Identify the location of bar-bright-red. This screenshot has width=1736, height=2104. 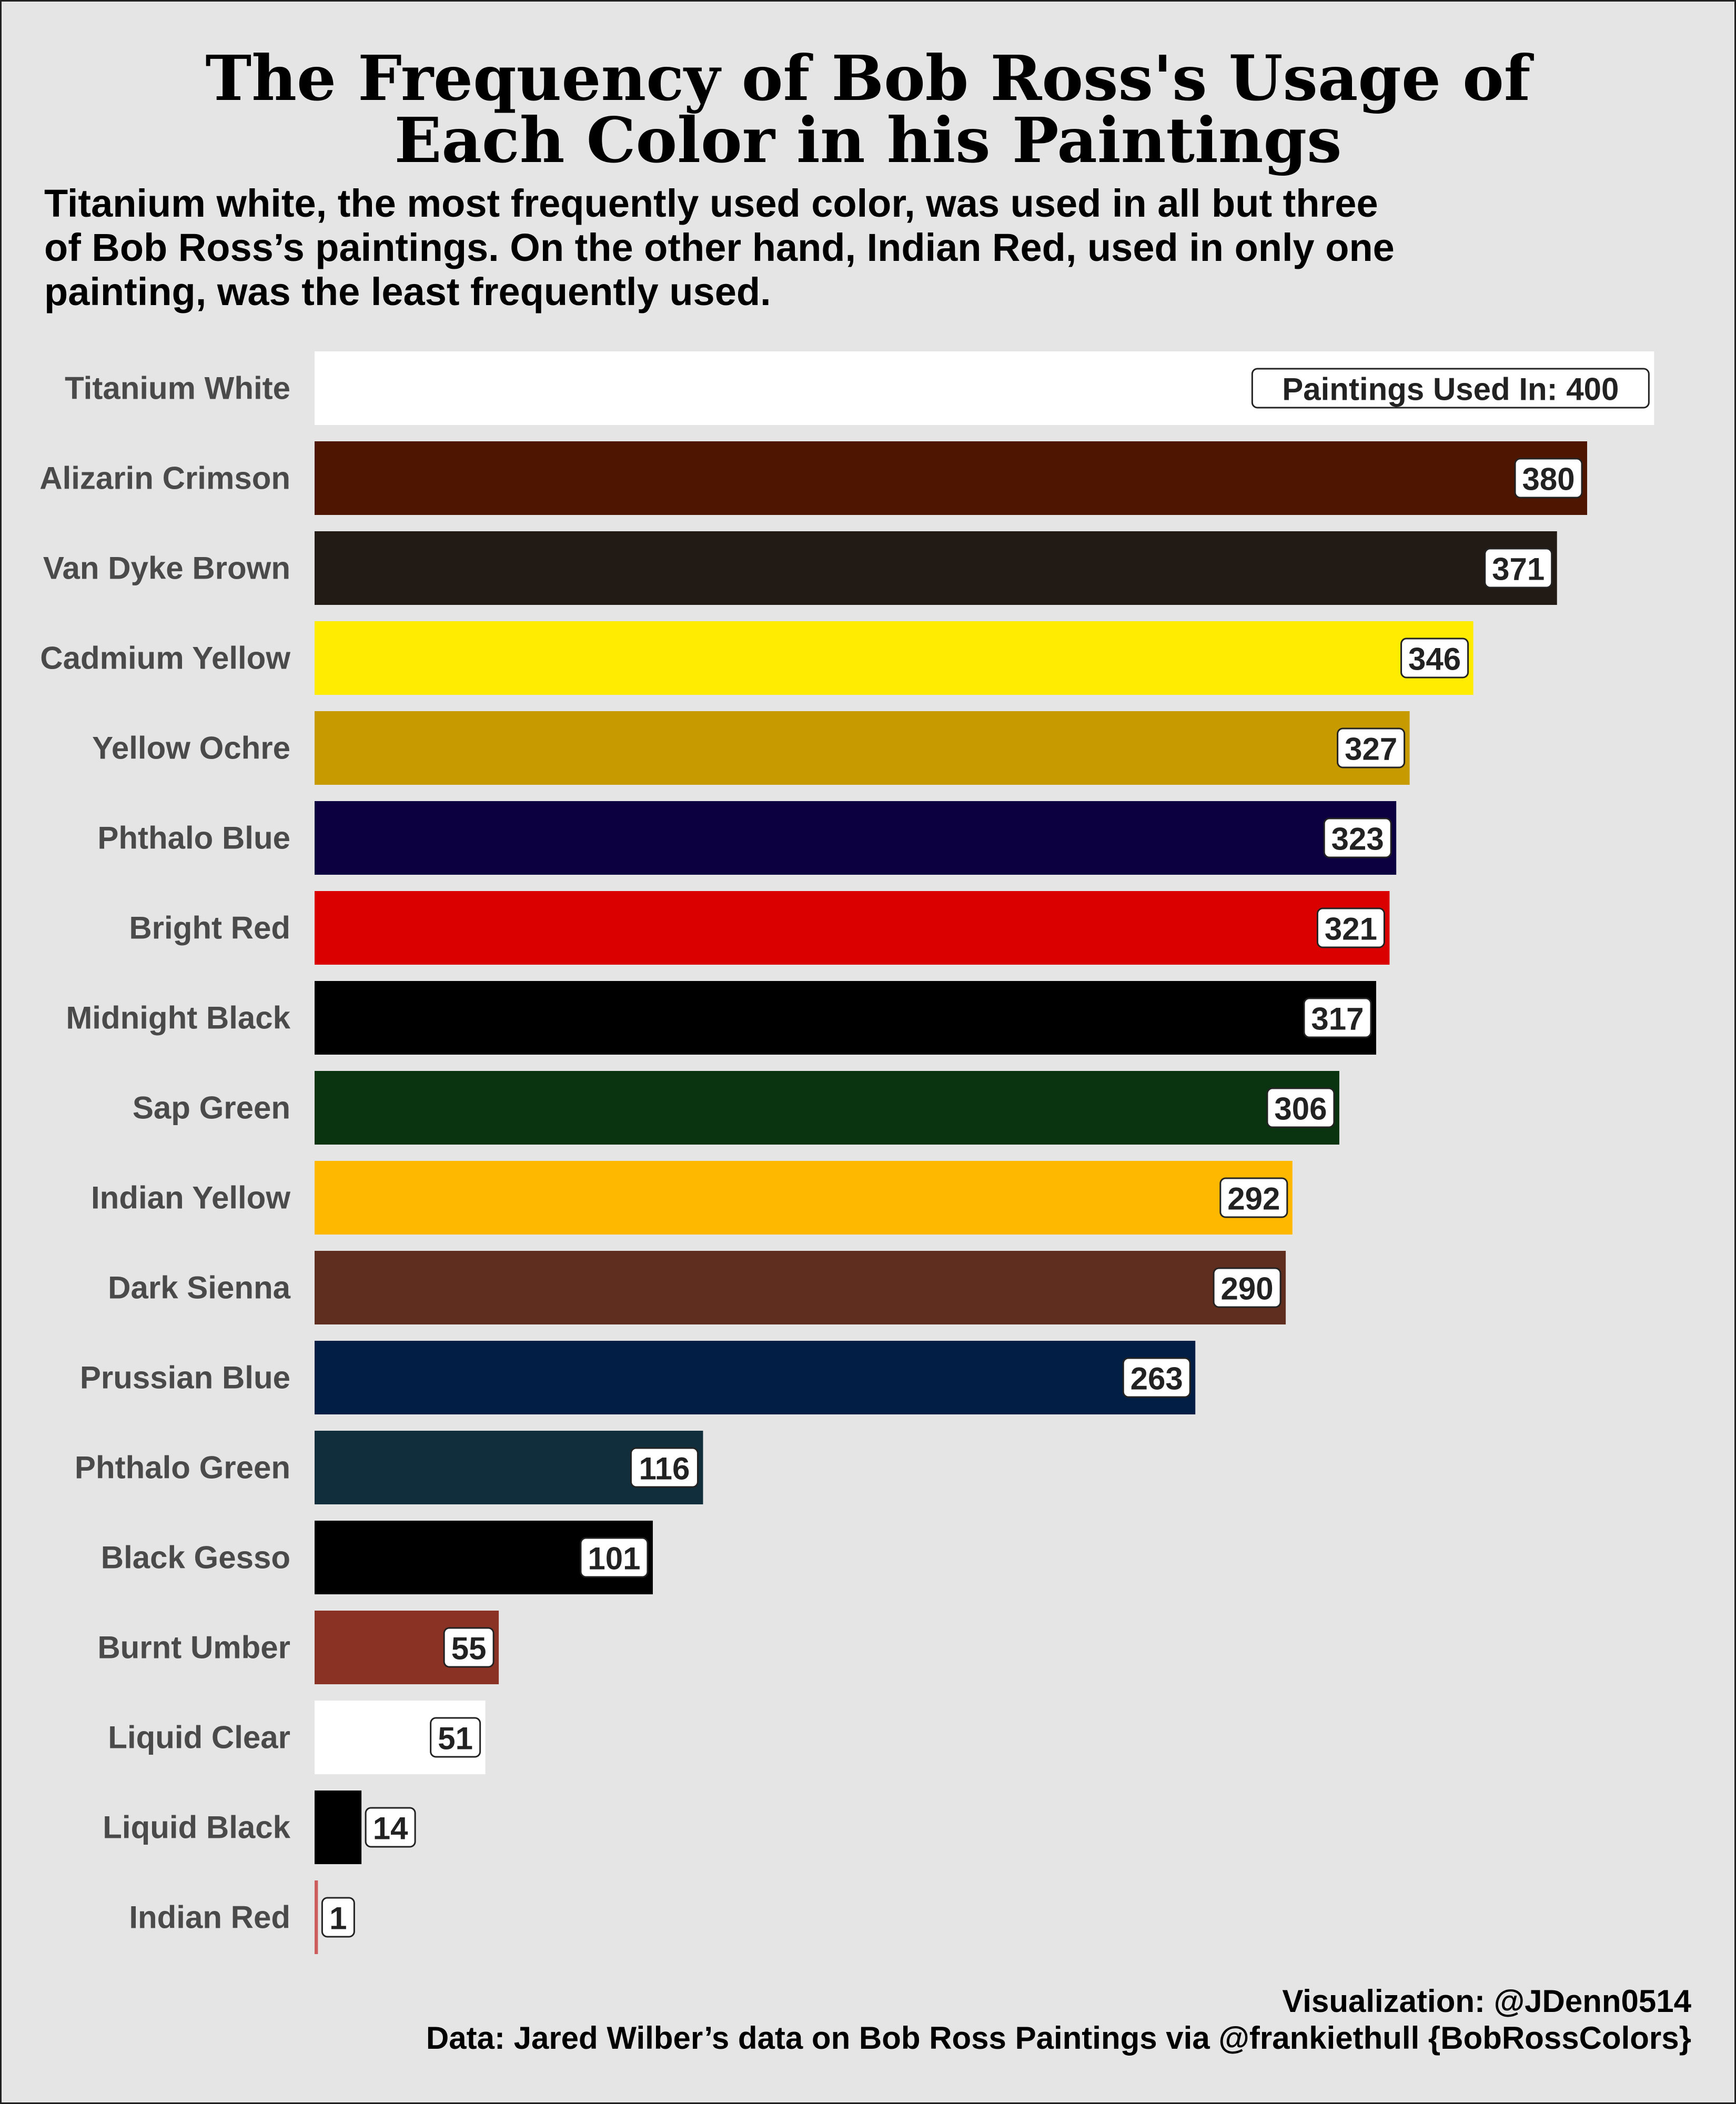
(852, 928).